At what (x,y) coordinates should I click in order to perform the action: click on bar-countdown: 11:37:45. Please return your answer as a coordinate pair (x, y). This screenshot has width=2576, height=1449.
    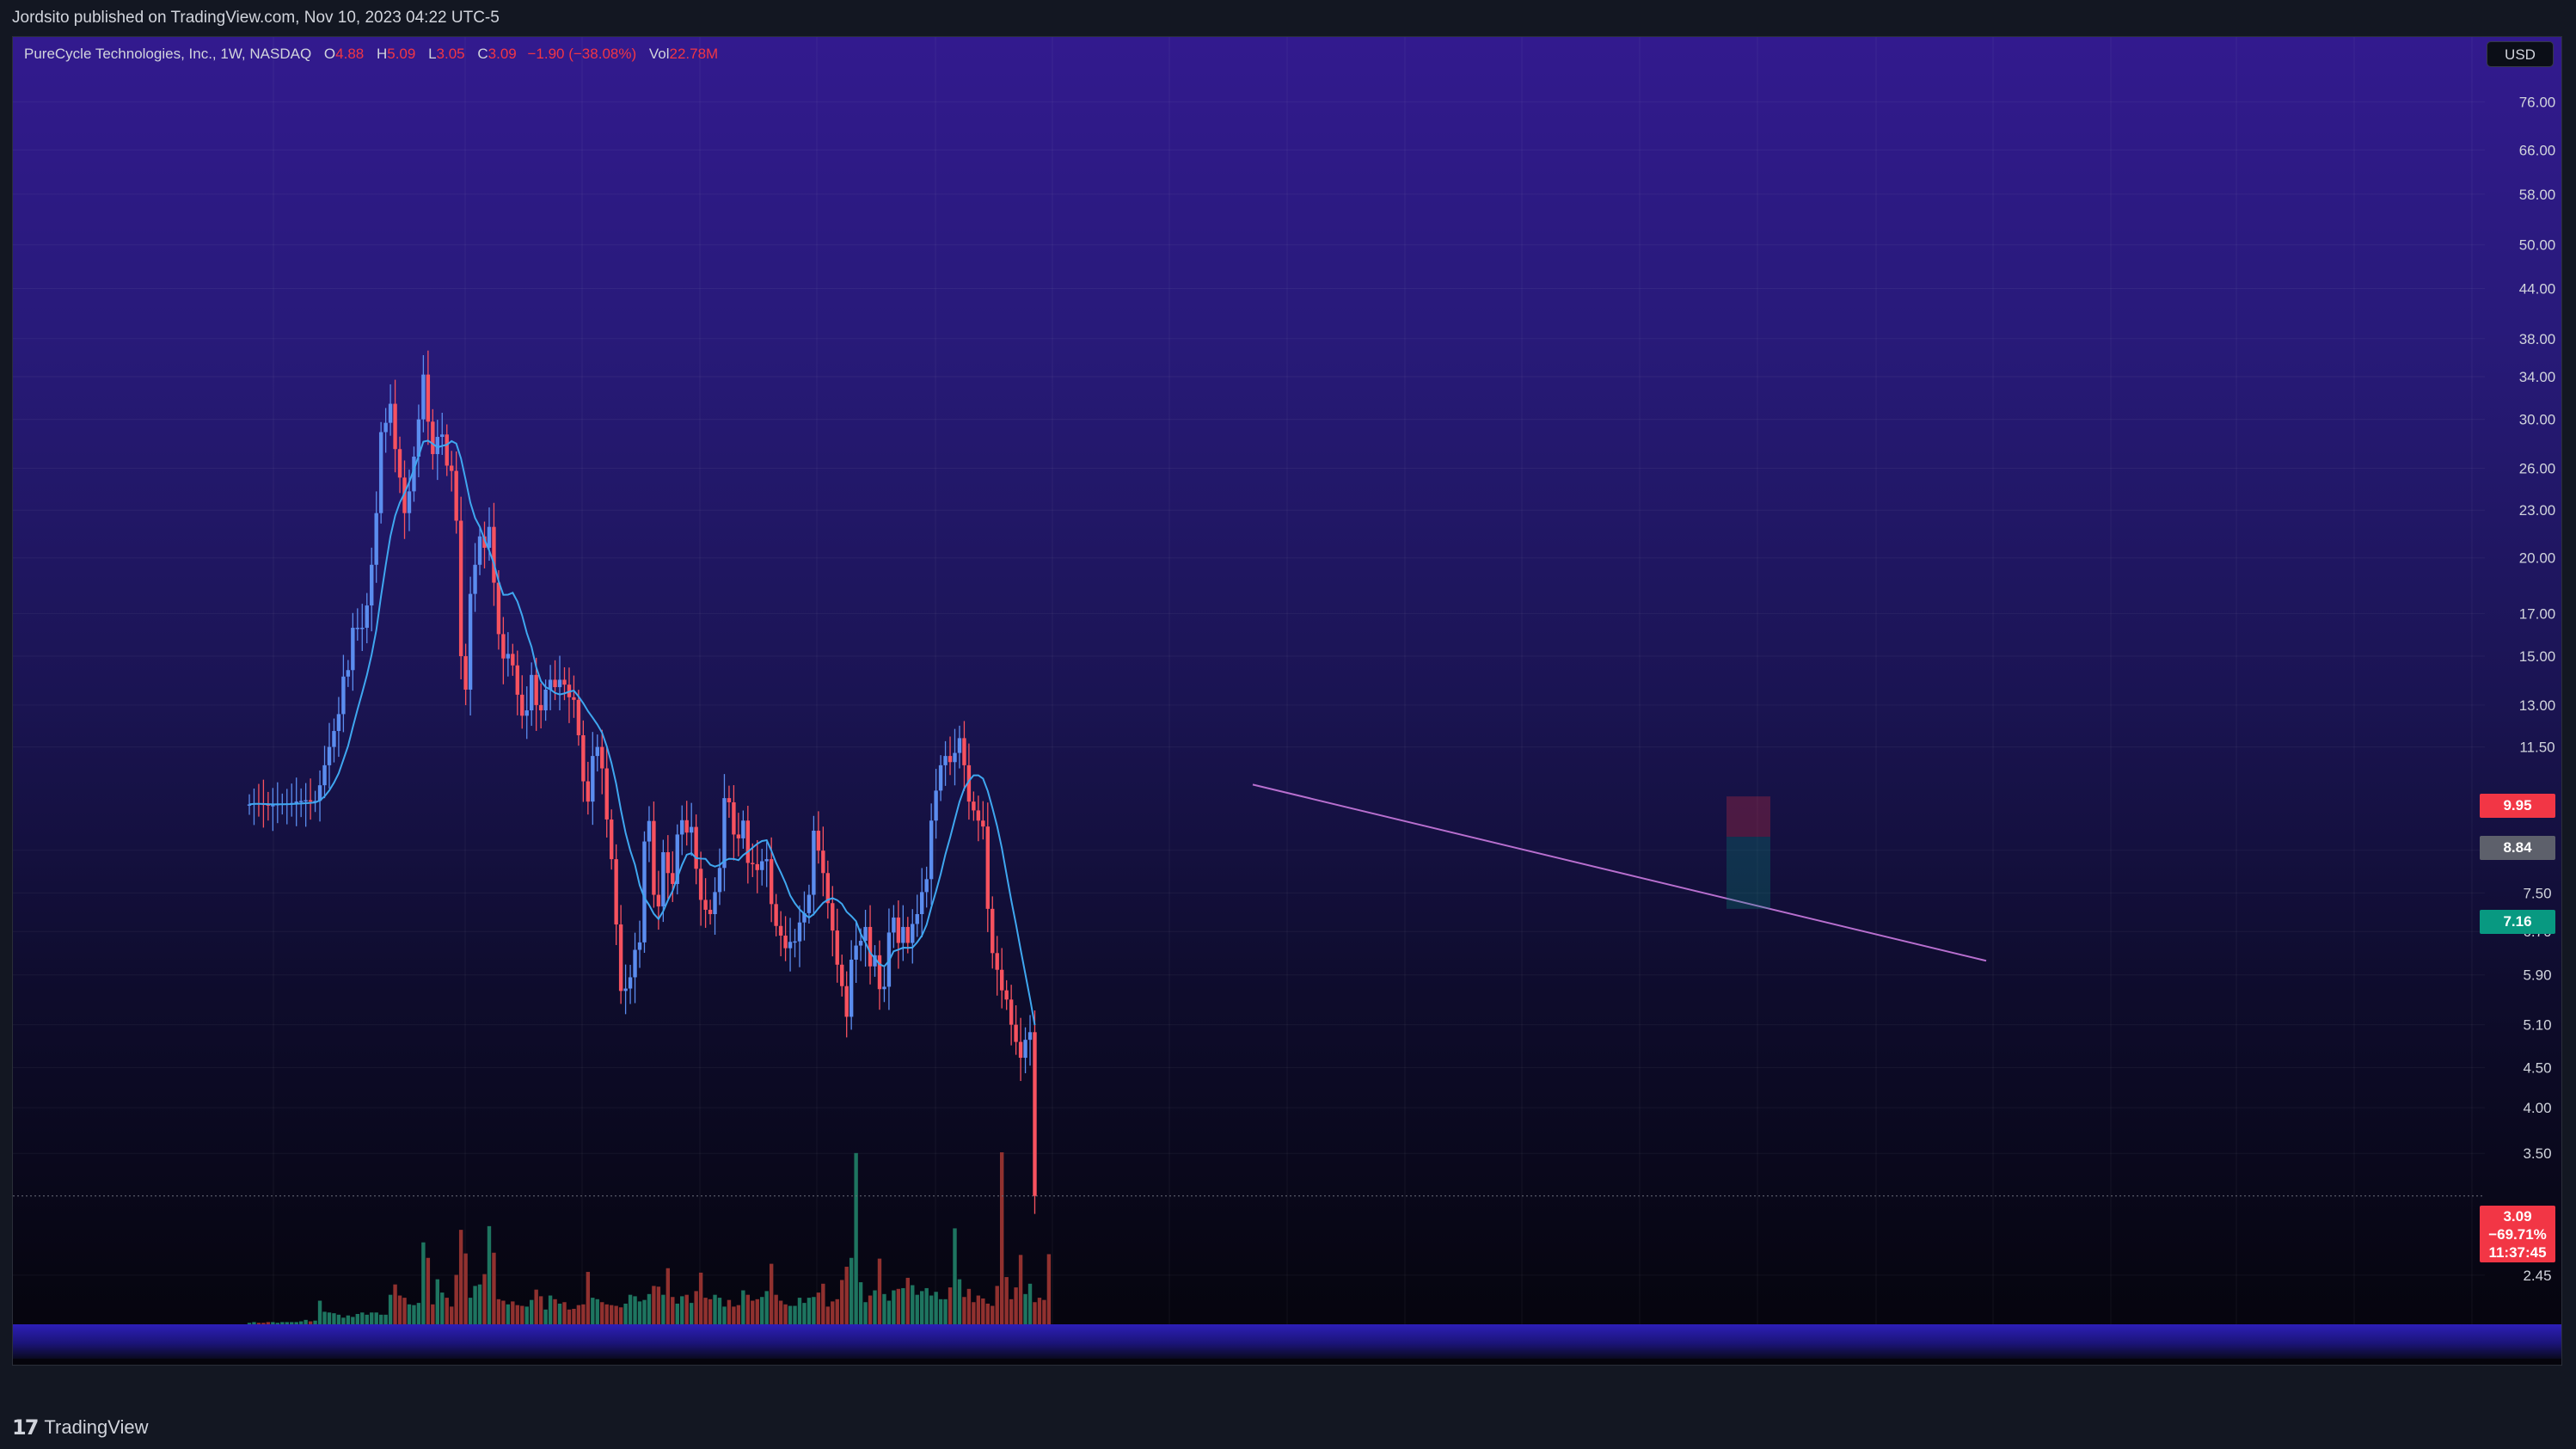
    Looking at the image, I should click on (2518, 1252).